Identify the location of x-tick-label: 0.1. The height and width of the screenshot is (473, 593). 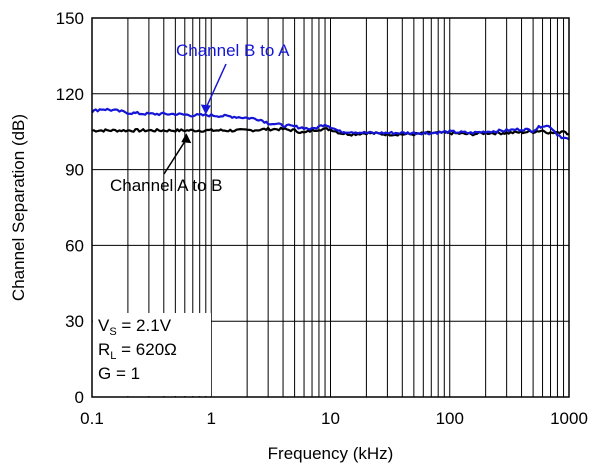
(92, 418).